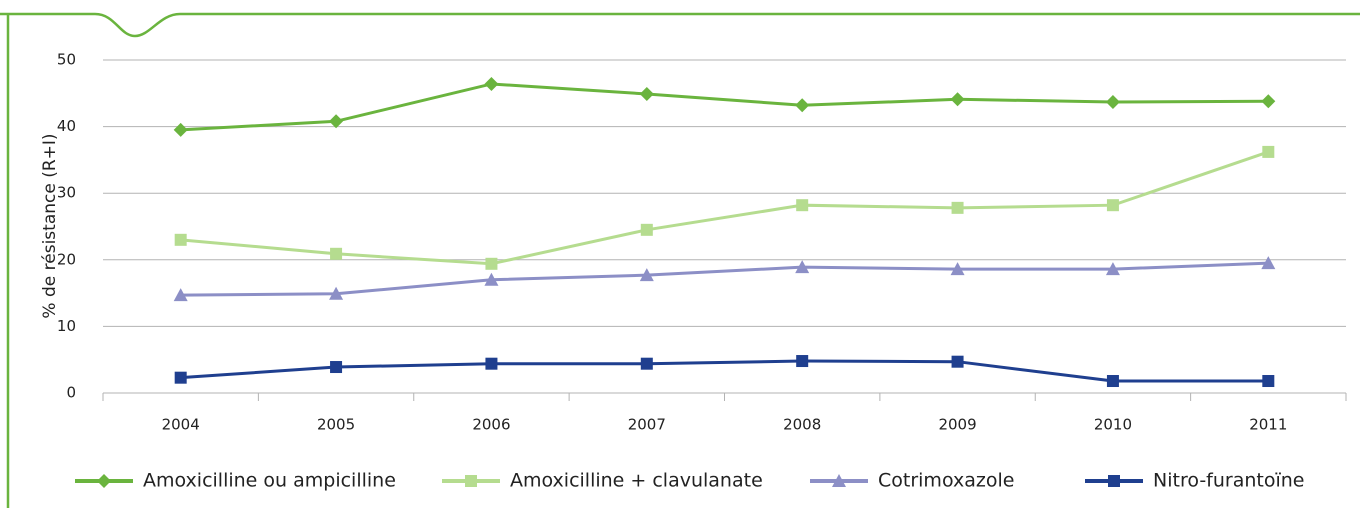 The width and height of the screenshot is (1360, 508). Describe the element at coordinates (66, 126) in the screenshot. I see `y-tick-label: 40` at that location.